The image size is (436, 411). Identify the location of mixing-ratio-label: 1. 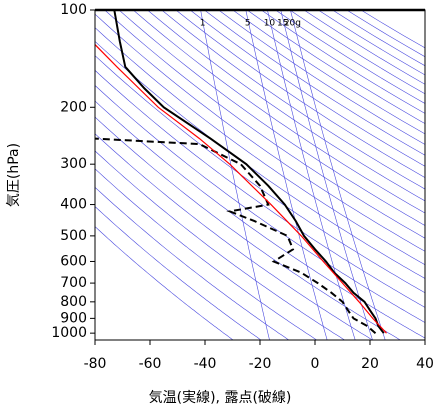
(203, 24).